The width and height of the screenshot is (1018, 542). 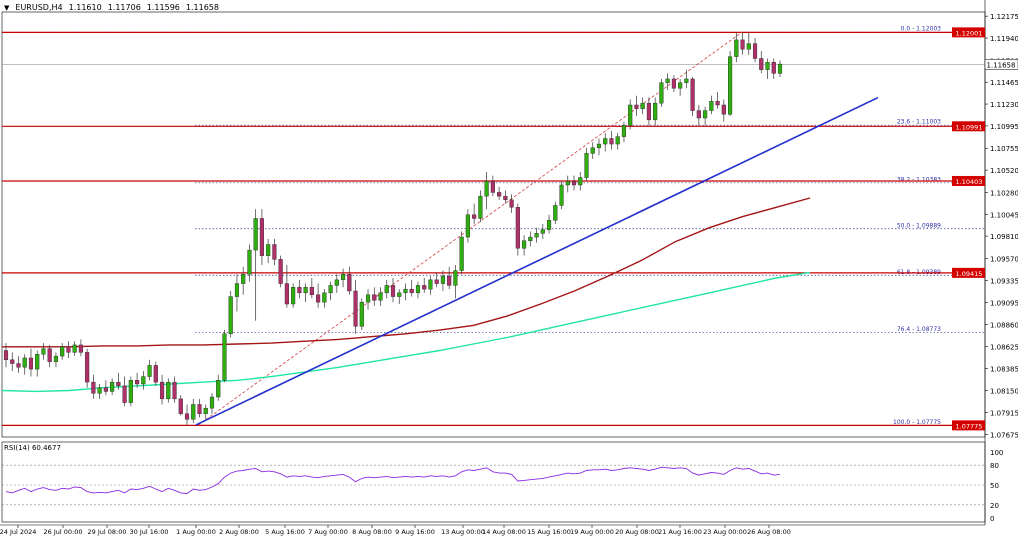 I want to click on y-tick-label: 1.07915, so click(x=1004, y=413).